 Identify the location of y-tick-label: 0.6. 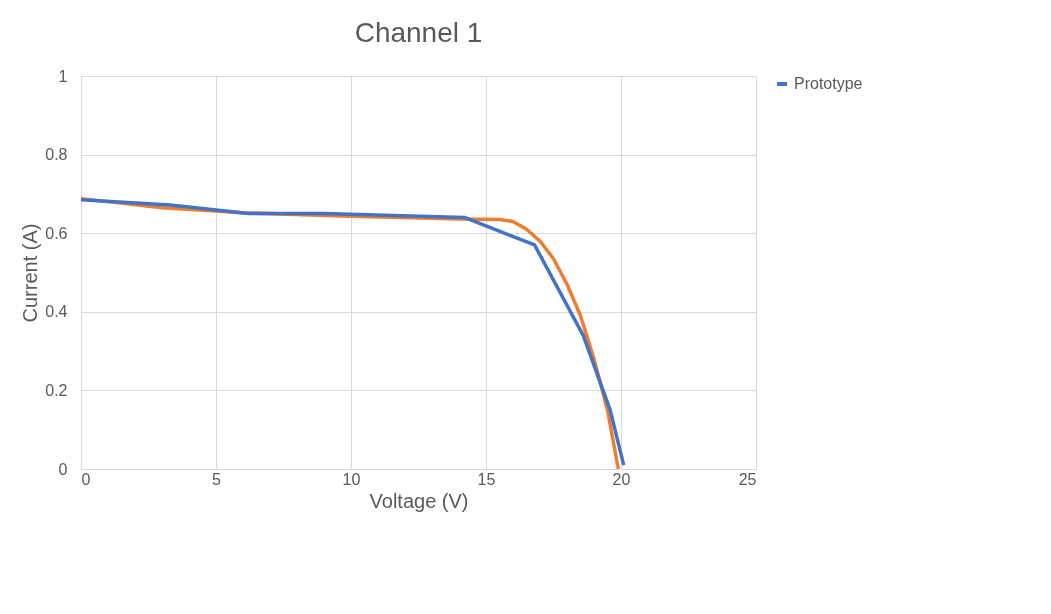
(56, 233).